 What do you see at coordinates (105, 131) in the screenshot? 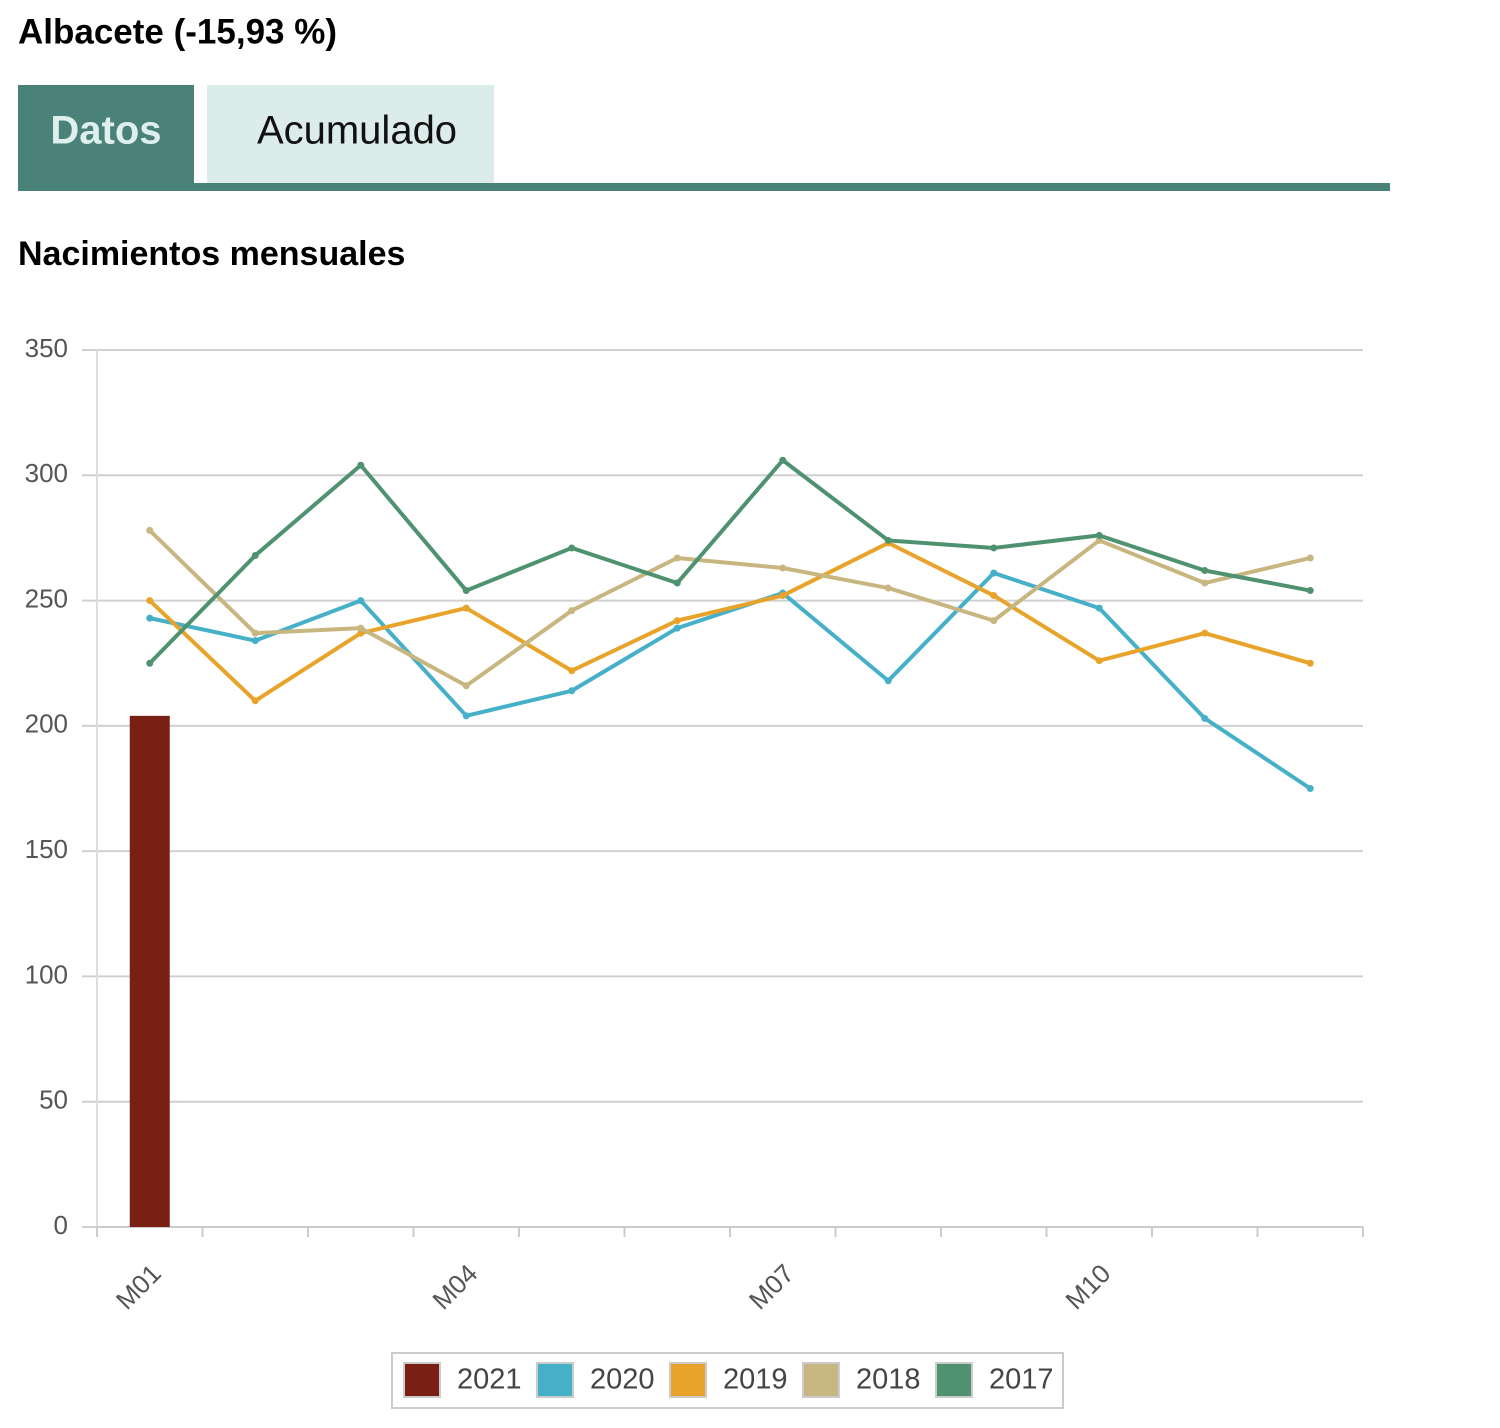
I see `tab-label: Datos` at bounding box center [105, 131].